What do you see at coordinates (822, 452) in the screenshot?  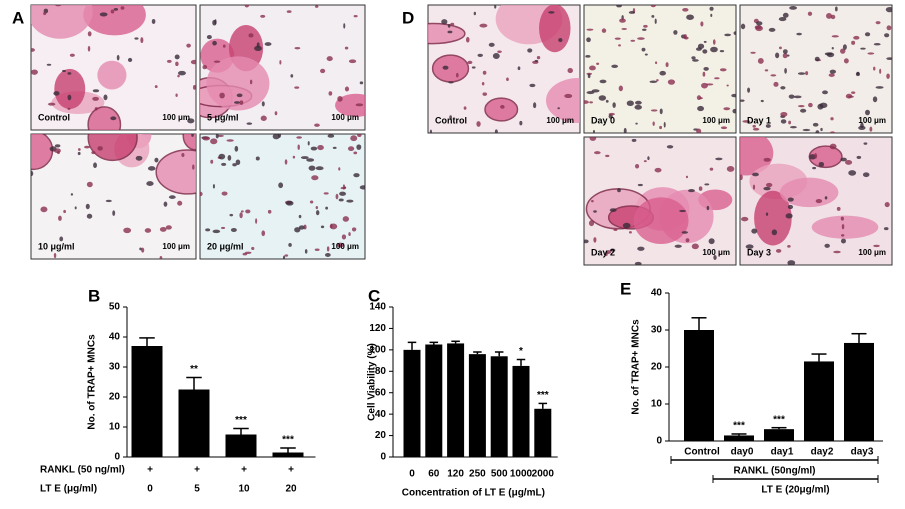 I see `x-tick-label: day2` at bounding box center [822, 452].